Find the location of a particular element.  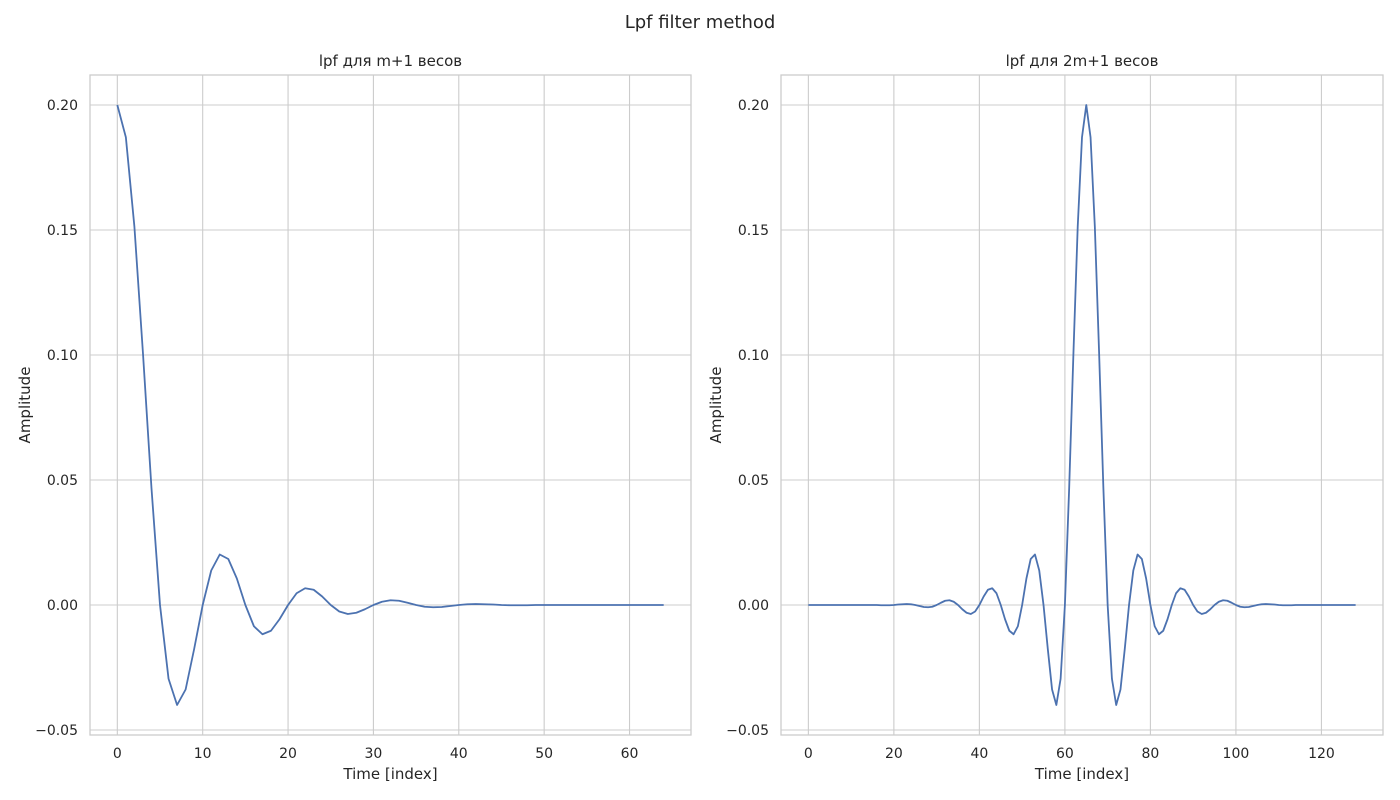

x-tick-label: 100 is located at coordinates (1236, 754).